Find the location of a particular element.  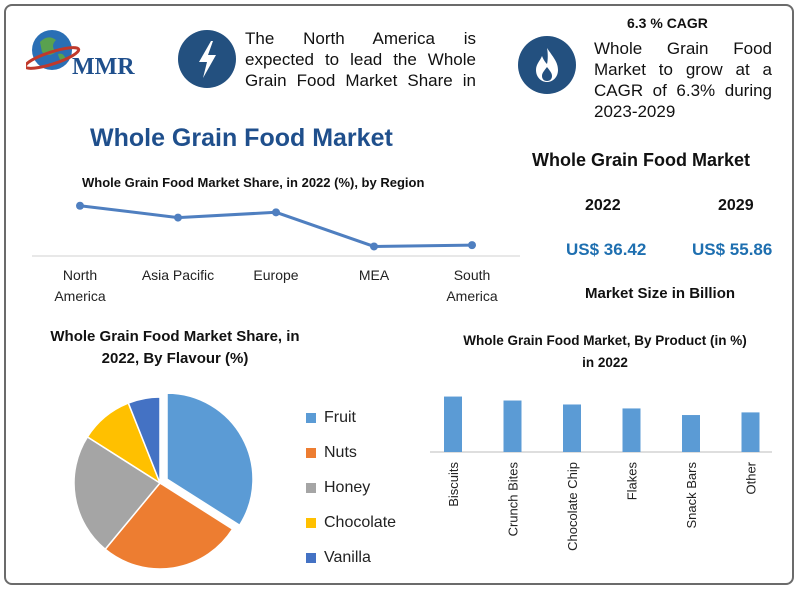

flavour-pie-chart is located at coordinates (163, 481).